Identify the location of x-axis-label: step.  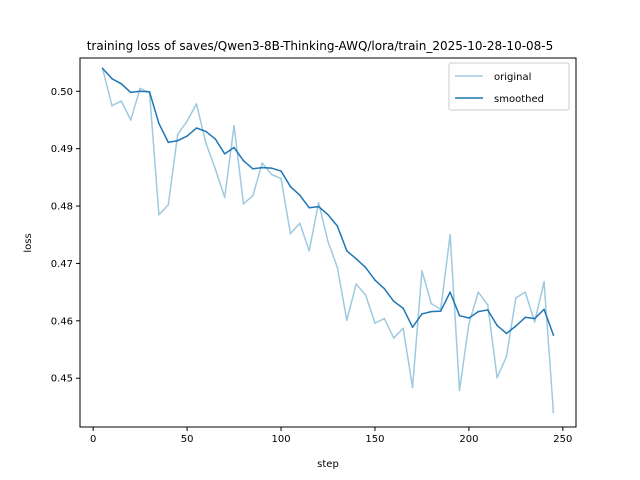
(328, 464).